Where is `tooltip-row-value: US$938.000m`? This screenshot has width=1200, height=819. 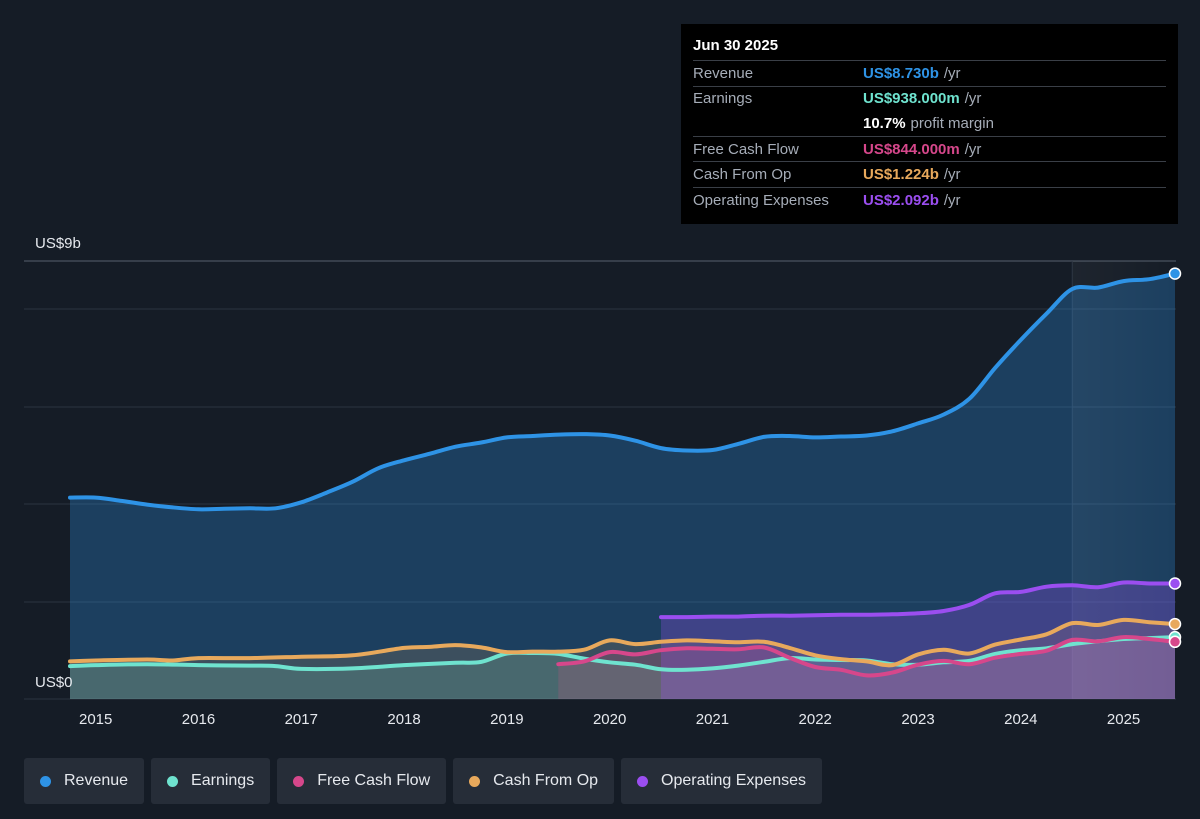 tooltip-row-value: US$938.000m is located at coordinates (911, 99).